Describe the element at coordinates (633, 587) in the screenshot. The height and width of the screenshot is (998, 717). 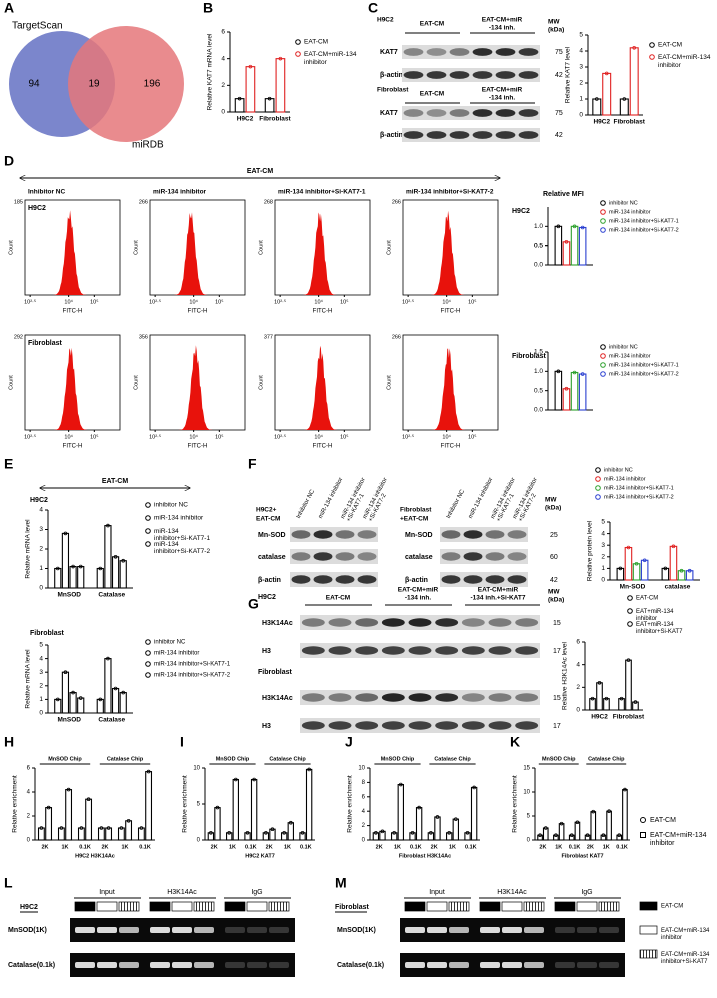
I see `x-tick-label: Mn-SOD` at that location.